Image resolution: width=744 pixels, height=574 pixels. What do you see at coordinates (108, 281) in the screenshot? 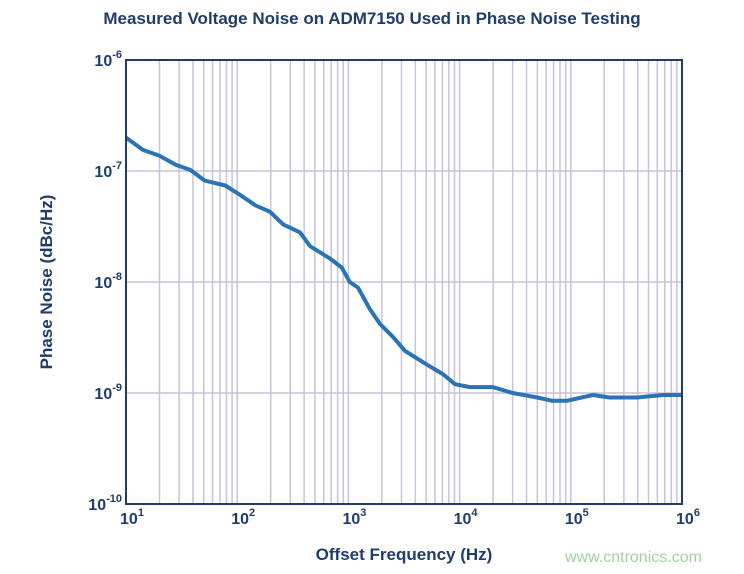
I see `y-tick-label: 10⁻⁸` at bounding box center [108, 281].